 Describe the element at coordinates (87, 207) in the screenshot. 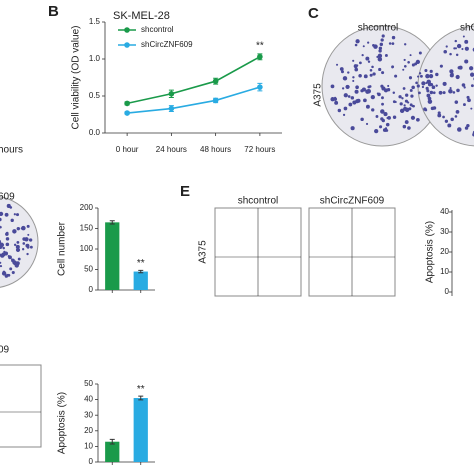

I see `y-tick-label: 200` at that location.